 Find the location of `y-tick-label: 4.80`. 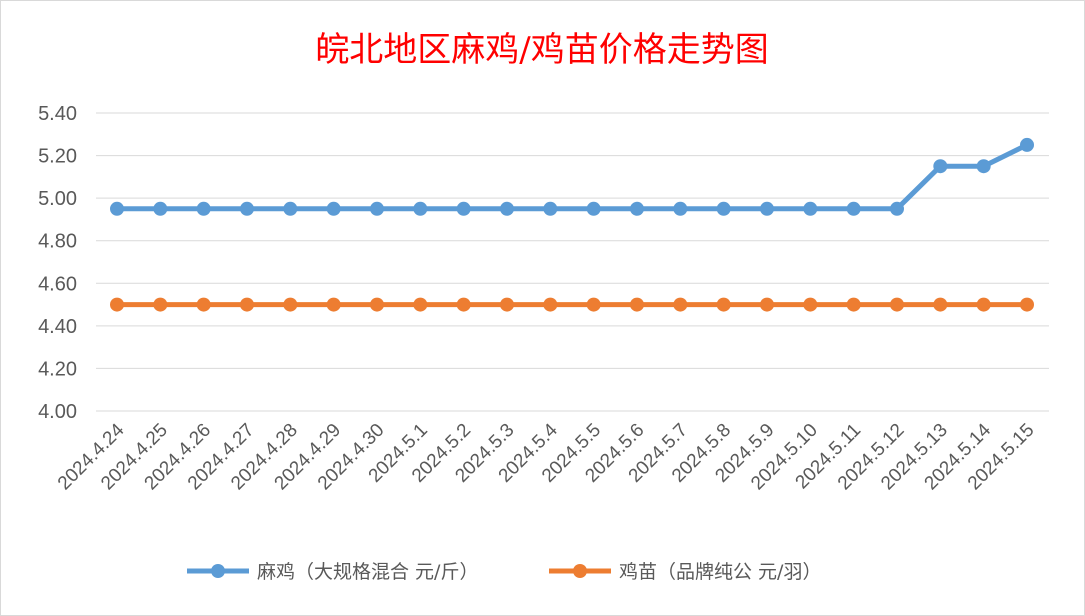

y-tick-label: 4.80 is located at coordinates (57, 242).